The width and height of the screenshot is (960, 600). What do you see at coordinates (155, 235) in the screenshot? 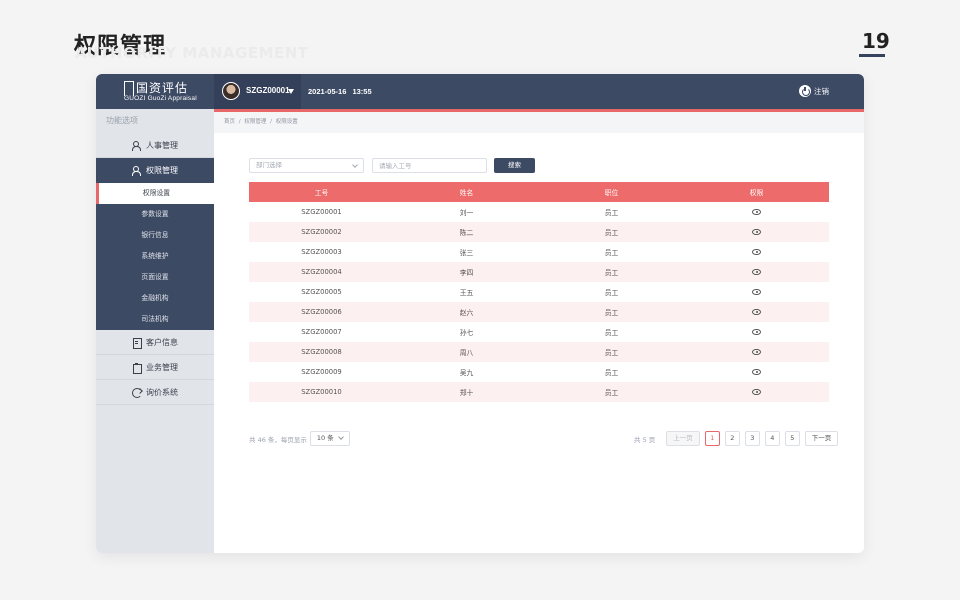
I see `submenu-item-bank-info: 银行信息` at bounding box center [155, 235].